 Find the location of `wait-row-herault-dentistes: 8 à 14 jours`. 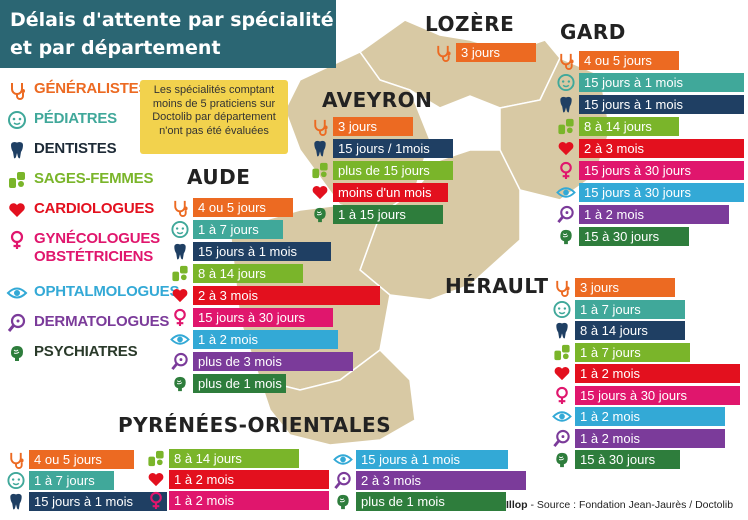

wait-row-herault-dentistes: 8 à 14 jours is located at coordinates (618, 330).